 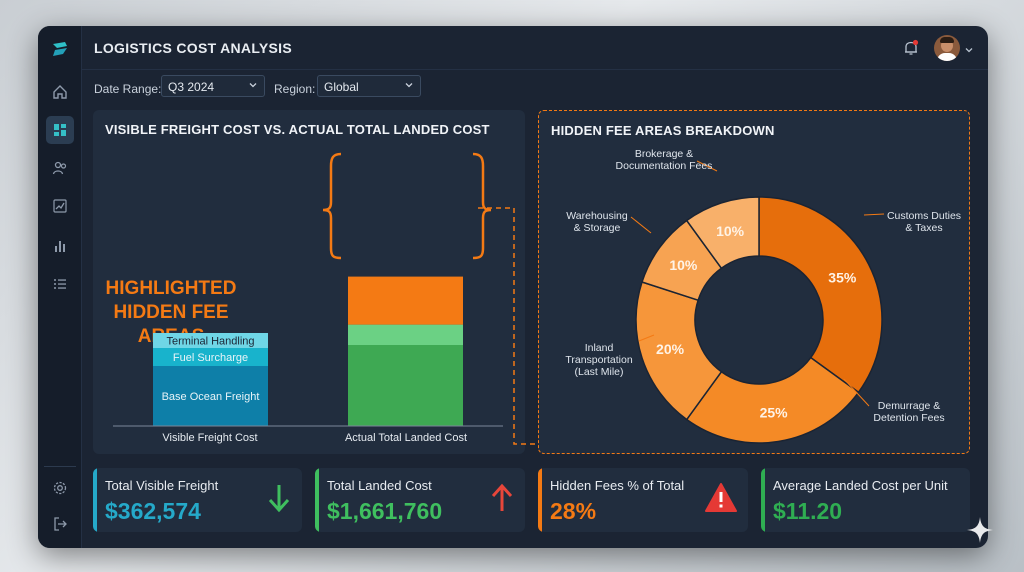 I want to click on sparkle-icon, so click(x=980, y=530).